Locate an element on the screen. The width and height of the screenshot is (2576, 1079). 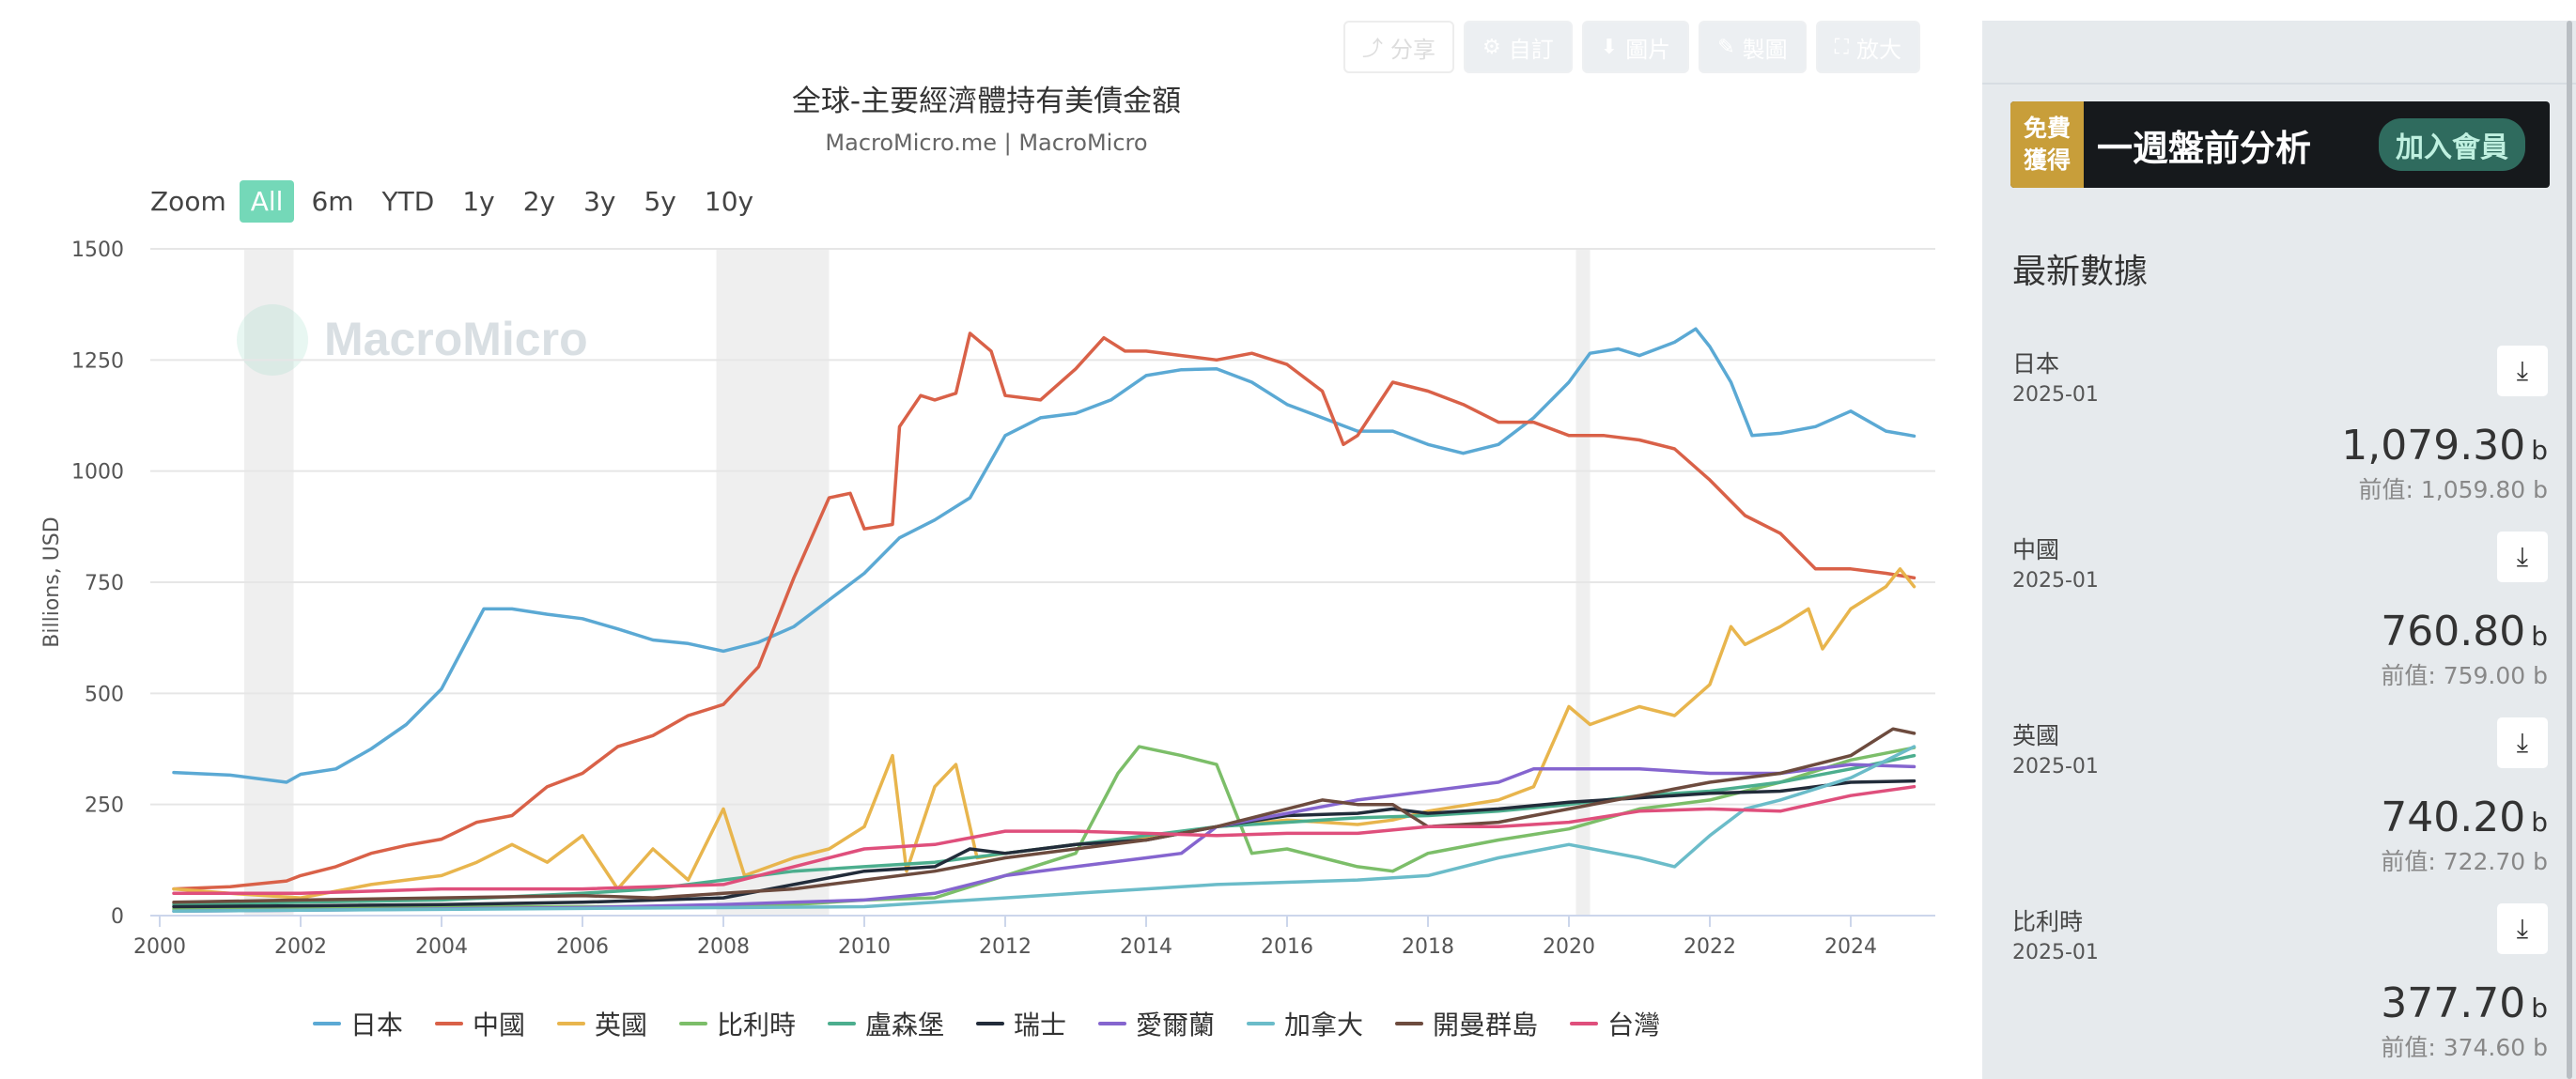
image-button: ⬇ 圖片 is located at coordinates (1636, 47).